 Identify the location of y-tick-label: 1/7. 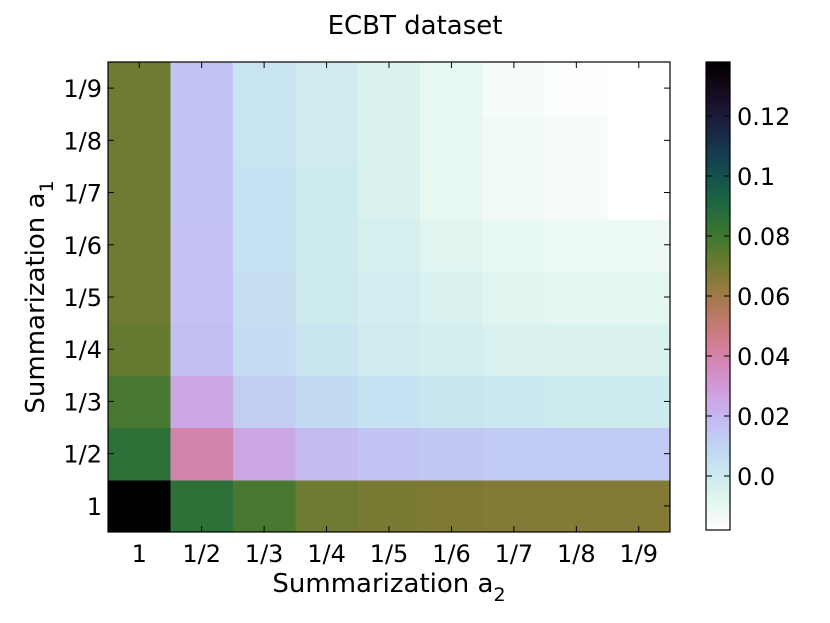
(82, 194).